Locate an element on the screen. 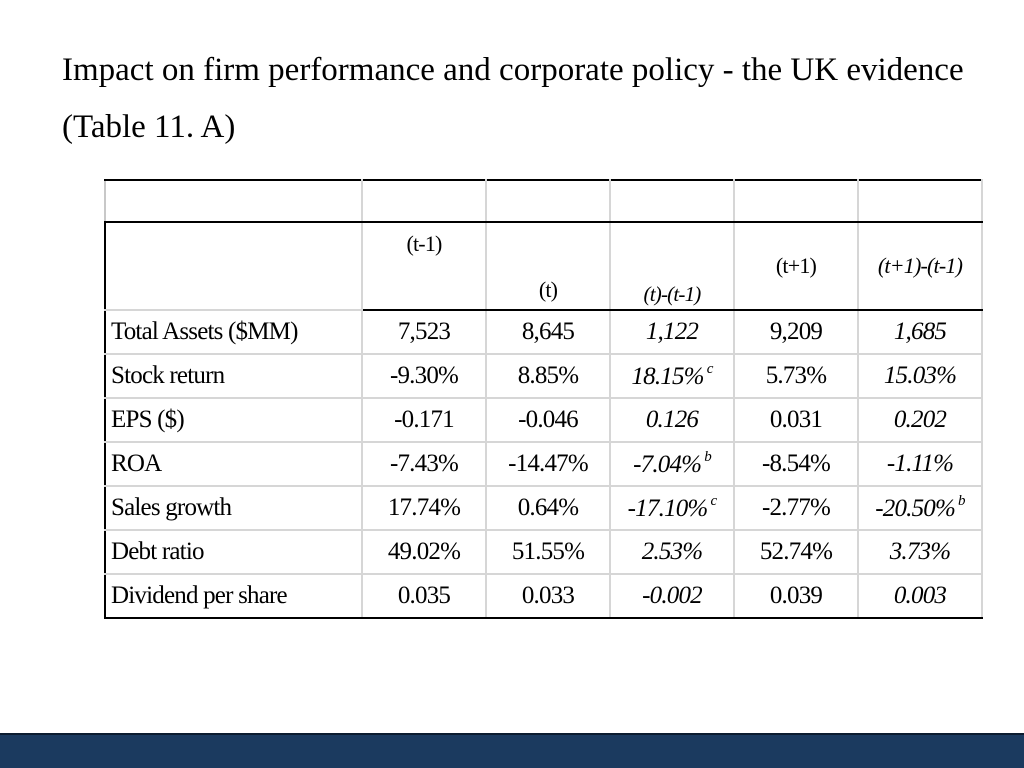 The height and width of the screenshot is (768, 1024). cell-value: -0.171 is located at coordinates (424, 419).